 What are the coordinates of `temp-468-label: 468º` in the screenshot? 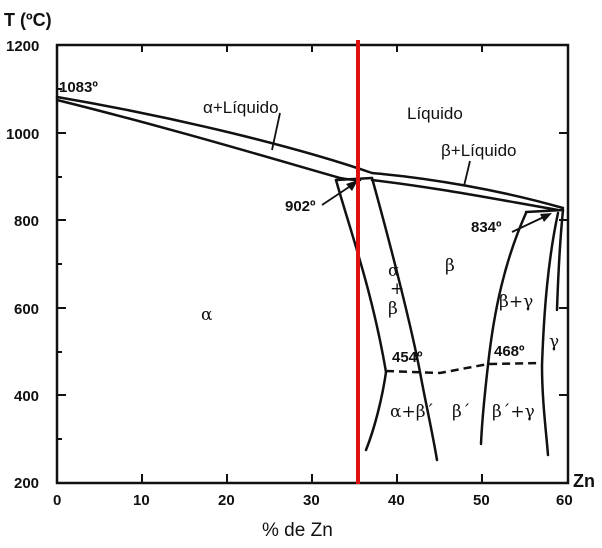 It's located at (509, 351).